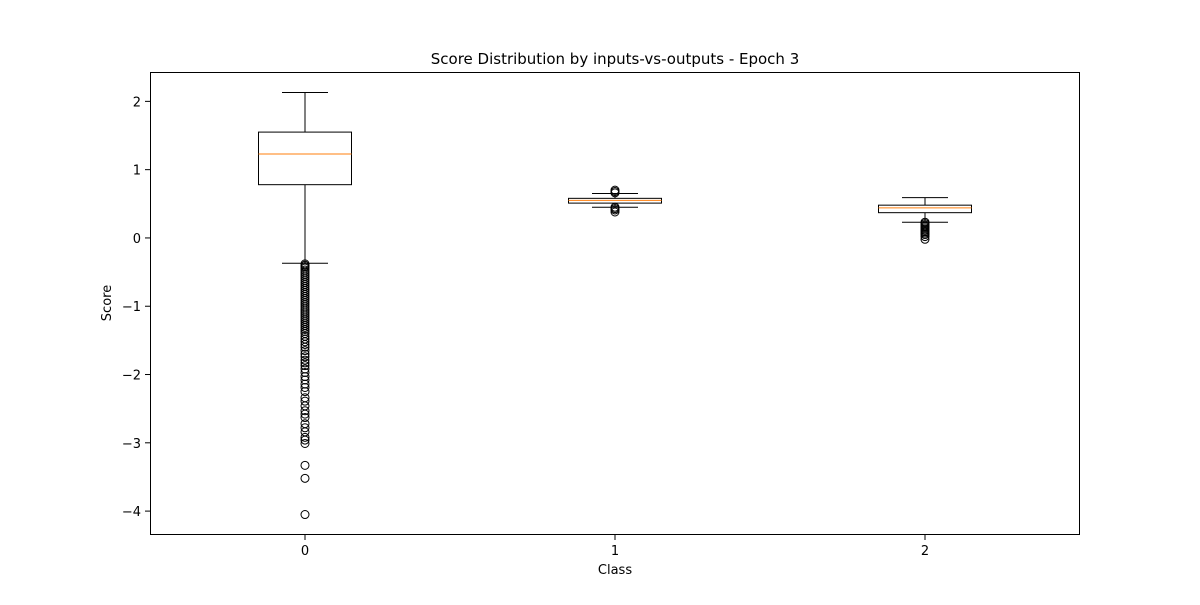 Image resolution: width=1200 pixels, height=605 pixels. Describe the element at coordinates (925, 551) in the screenshot. I see `x-tick-label: 2` at that location.